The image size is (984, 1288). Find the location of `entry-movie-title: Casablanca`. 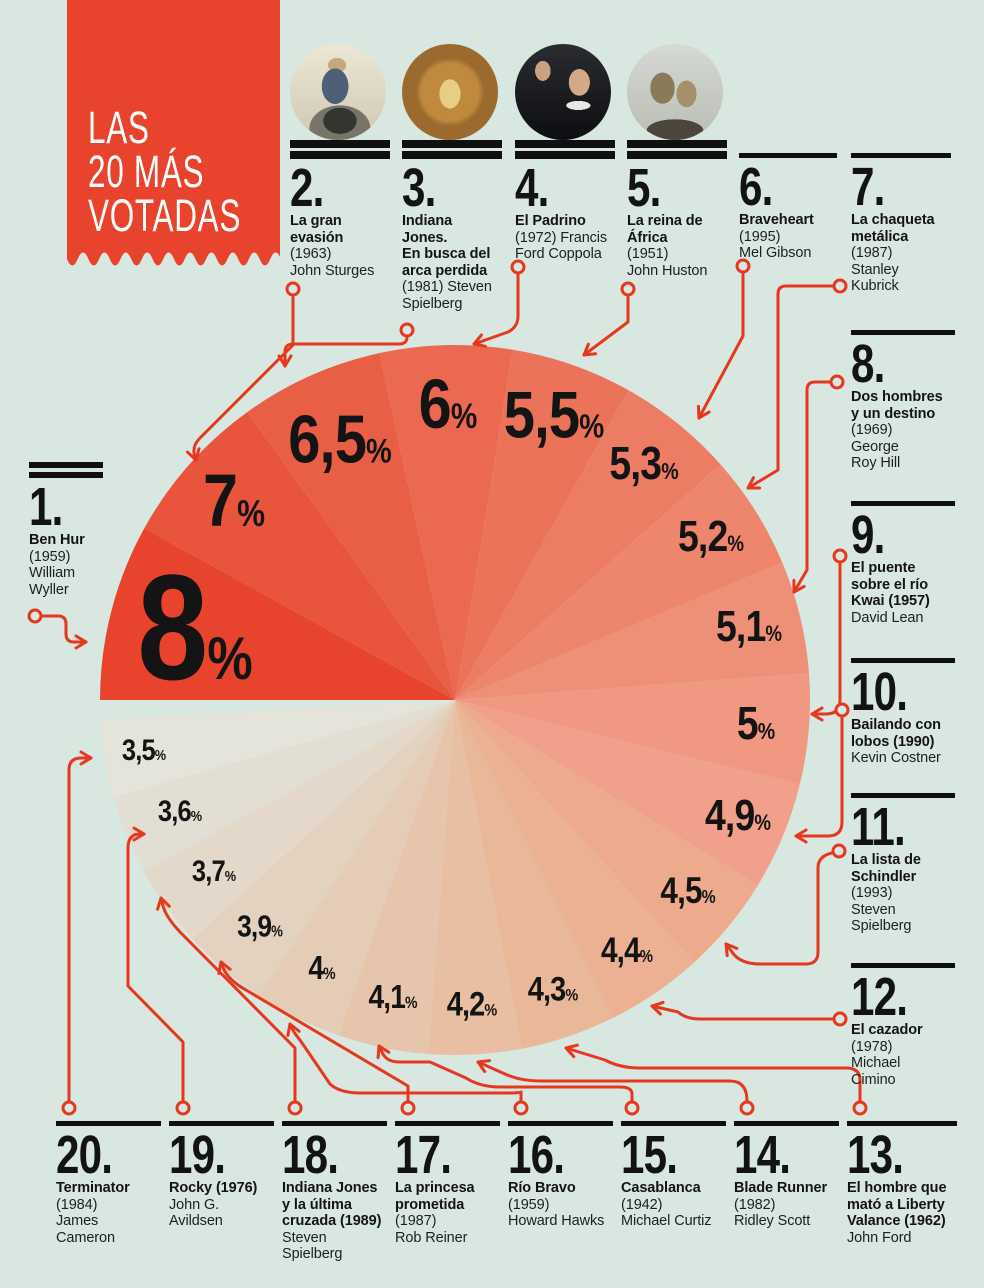

entry-movie-title: Casablanca is located at coordinates (661, 1188).